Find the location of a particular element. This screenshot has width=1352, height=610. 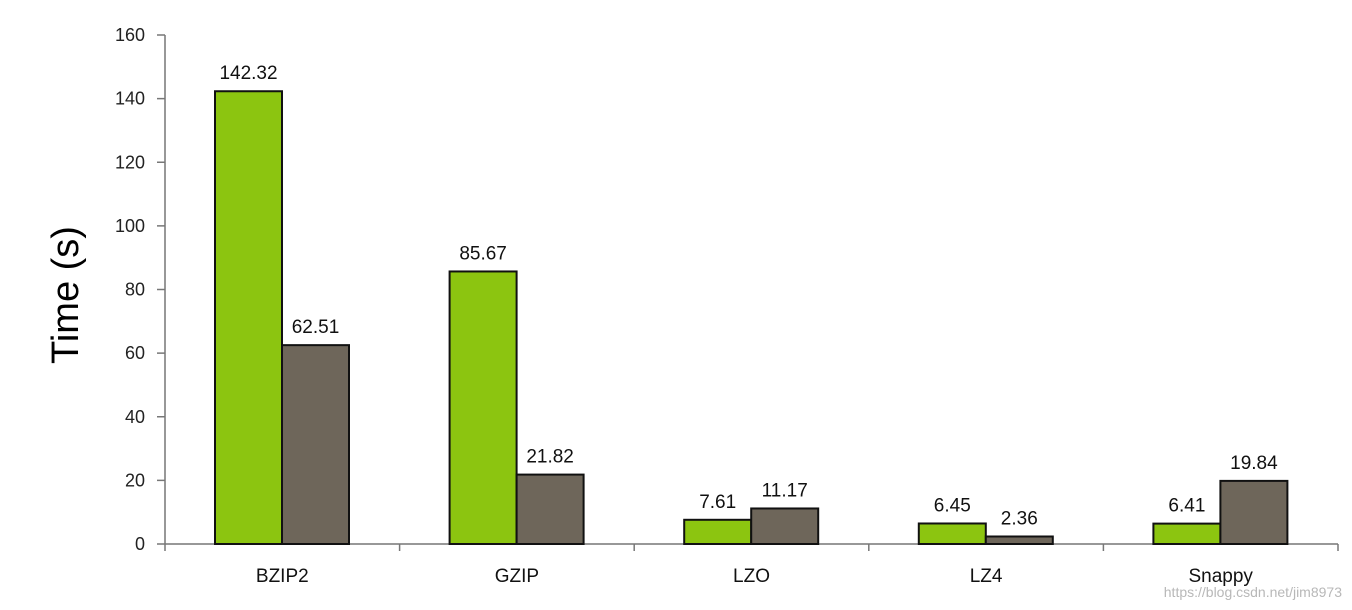

x-category-label: Snappy is located at coordinates (1220, 576).